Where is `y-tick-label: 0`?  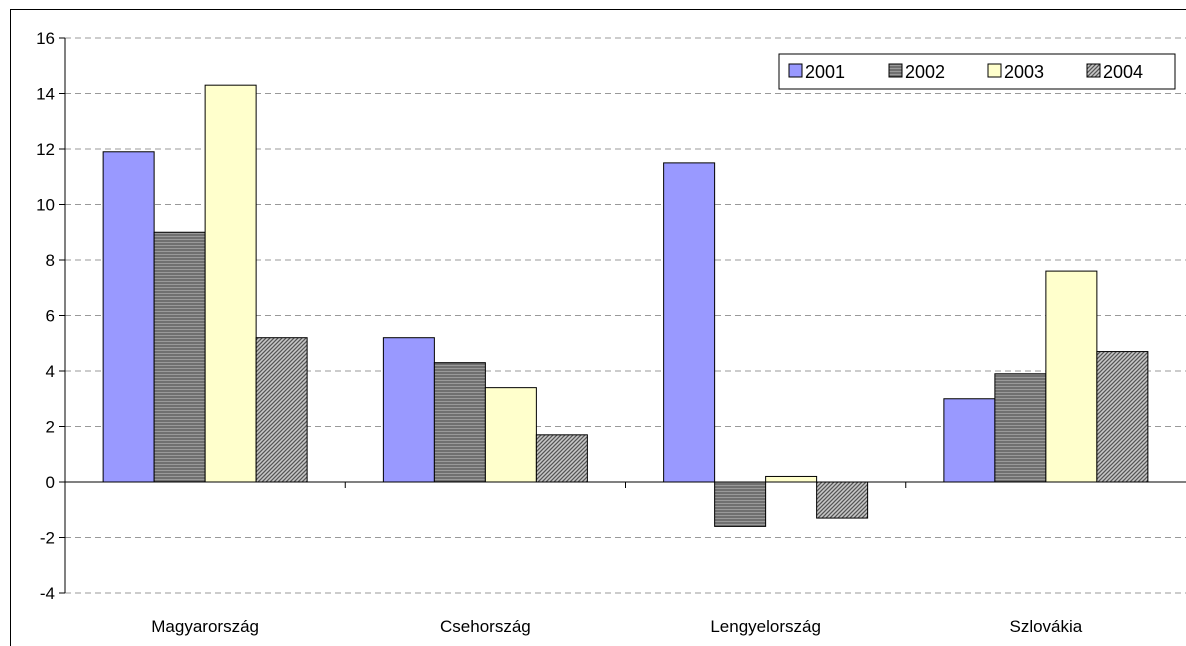 y-tick-label: 0 is located at coordinates (50, 482).